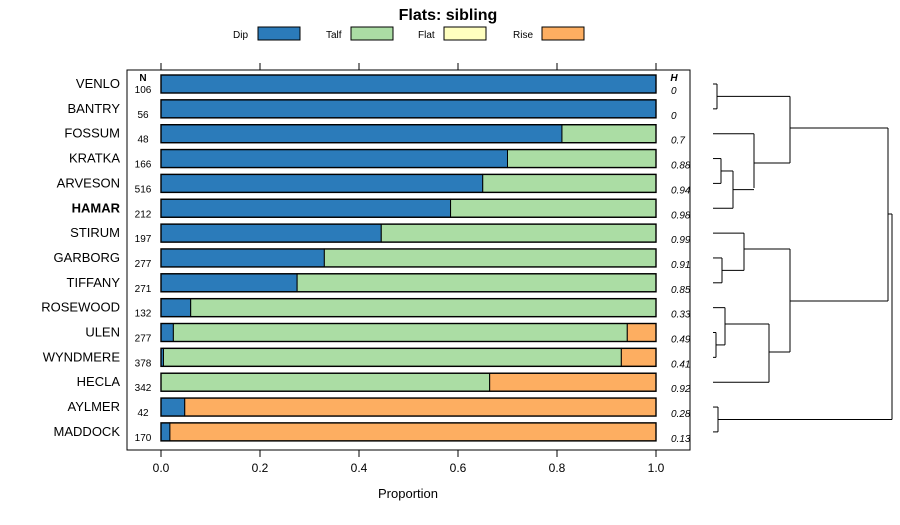  Describe the element at coordinates (465, 33) in the screenshot. I see `legend-swatch-flat` at that location.